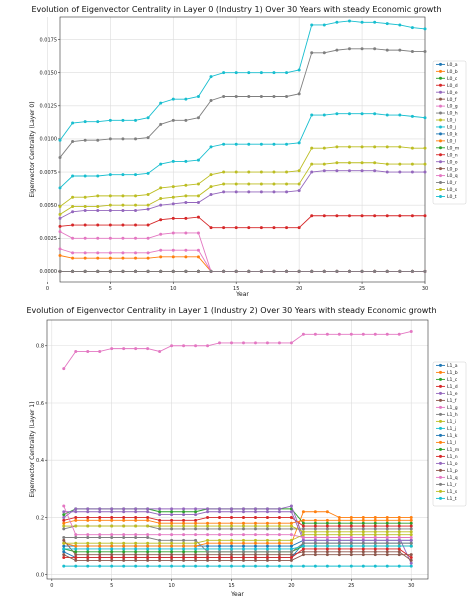 Image resolution: width=475 pixels, height=599 pixels. I want to click on legend-label: L1_h, so click(452, 415).